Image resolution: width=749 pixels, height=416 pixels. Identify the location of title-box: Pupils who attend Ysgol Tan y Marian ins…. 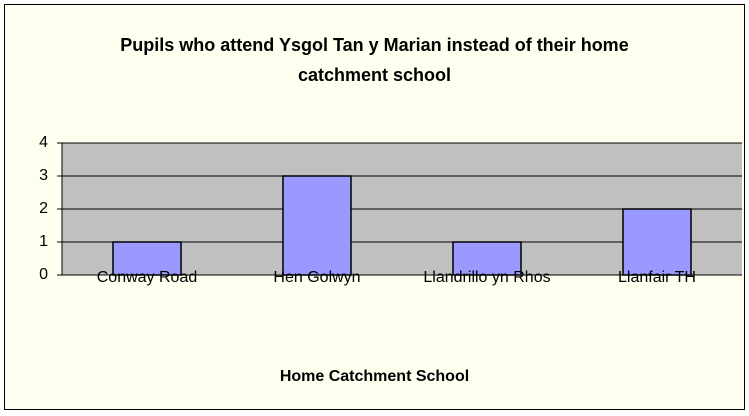
(374, 60).